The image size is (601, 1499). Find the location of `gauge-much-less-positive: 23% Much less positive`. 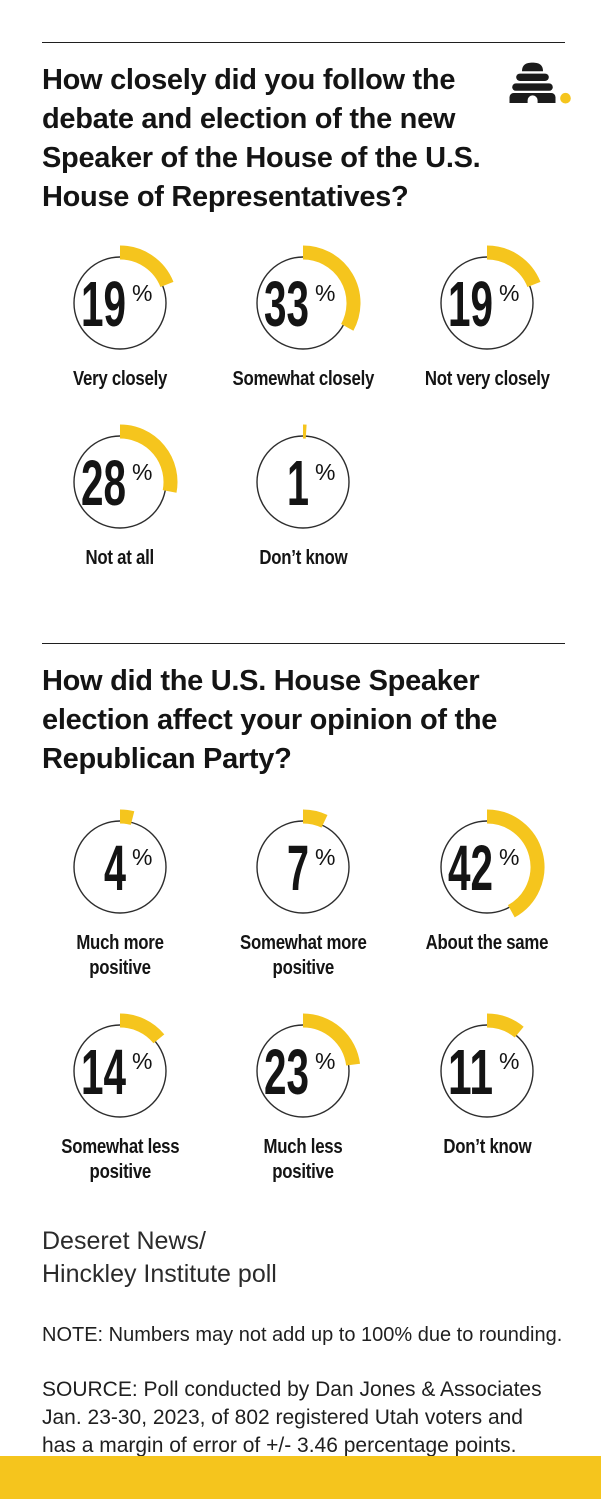

gauge-much-less-positive: 23% Much less positive is located at coordinates (304, 1099).